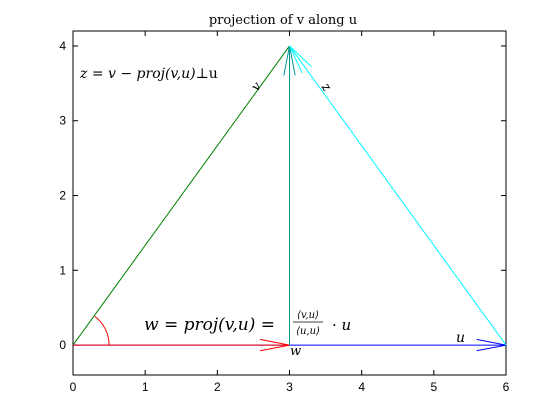  I want to click on y-tick-label: 4, so click(62, 46).